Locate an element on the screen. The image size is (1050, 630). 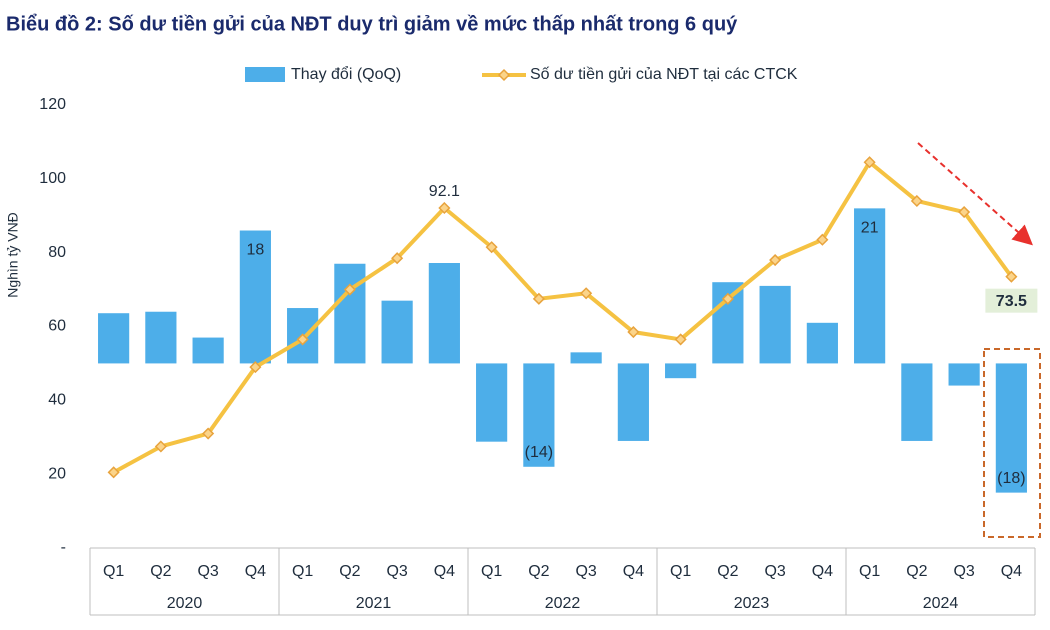
legend-swatch is located at coordinates (265, 74).